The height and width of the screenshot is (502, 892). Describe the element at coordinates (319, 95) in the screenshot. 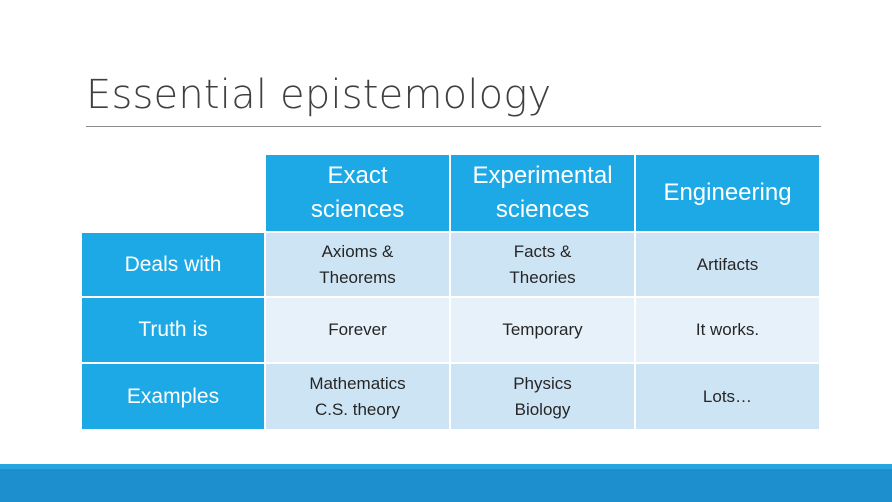

I see `slide-title: Essential epistemology` at that location.